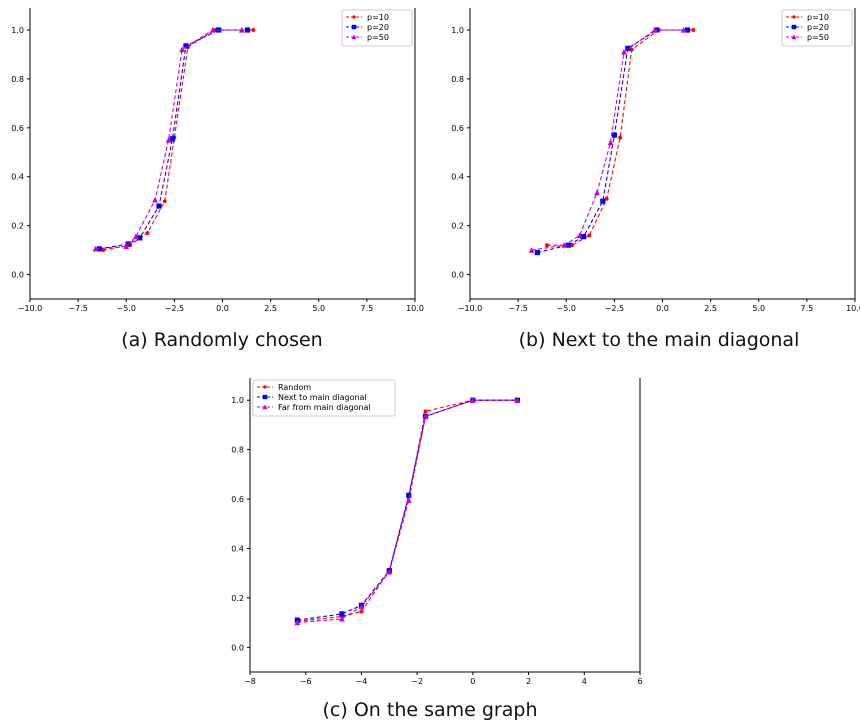 The image size is (860, 728). Describe the element at coordinates (362, 681) in the screenshot. I see `x-tick-label: −4` at that location.